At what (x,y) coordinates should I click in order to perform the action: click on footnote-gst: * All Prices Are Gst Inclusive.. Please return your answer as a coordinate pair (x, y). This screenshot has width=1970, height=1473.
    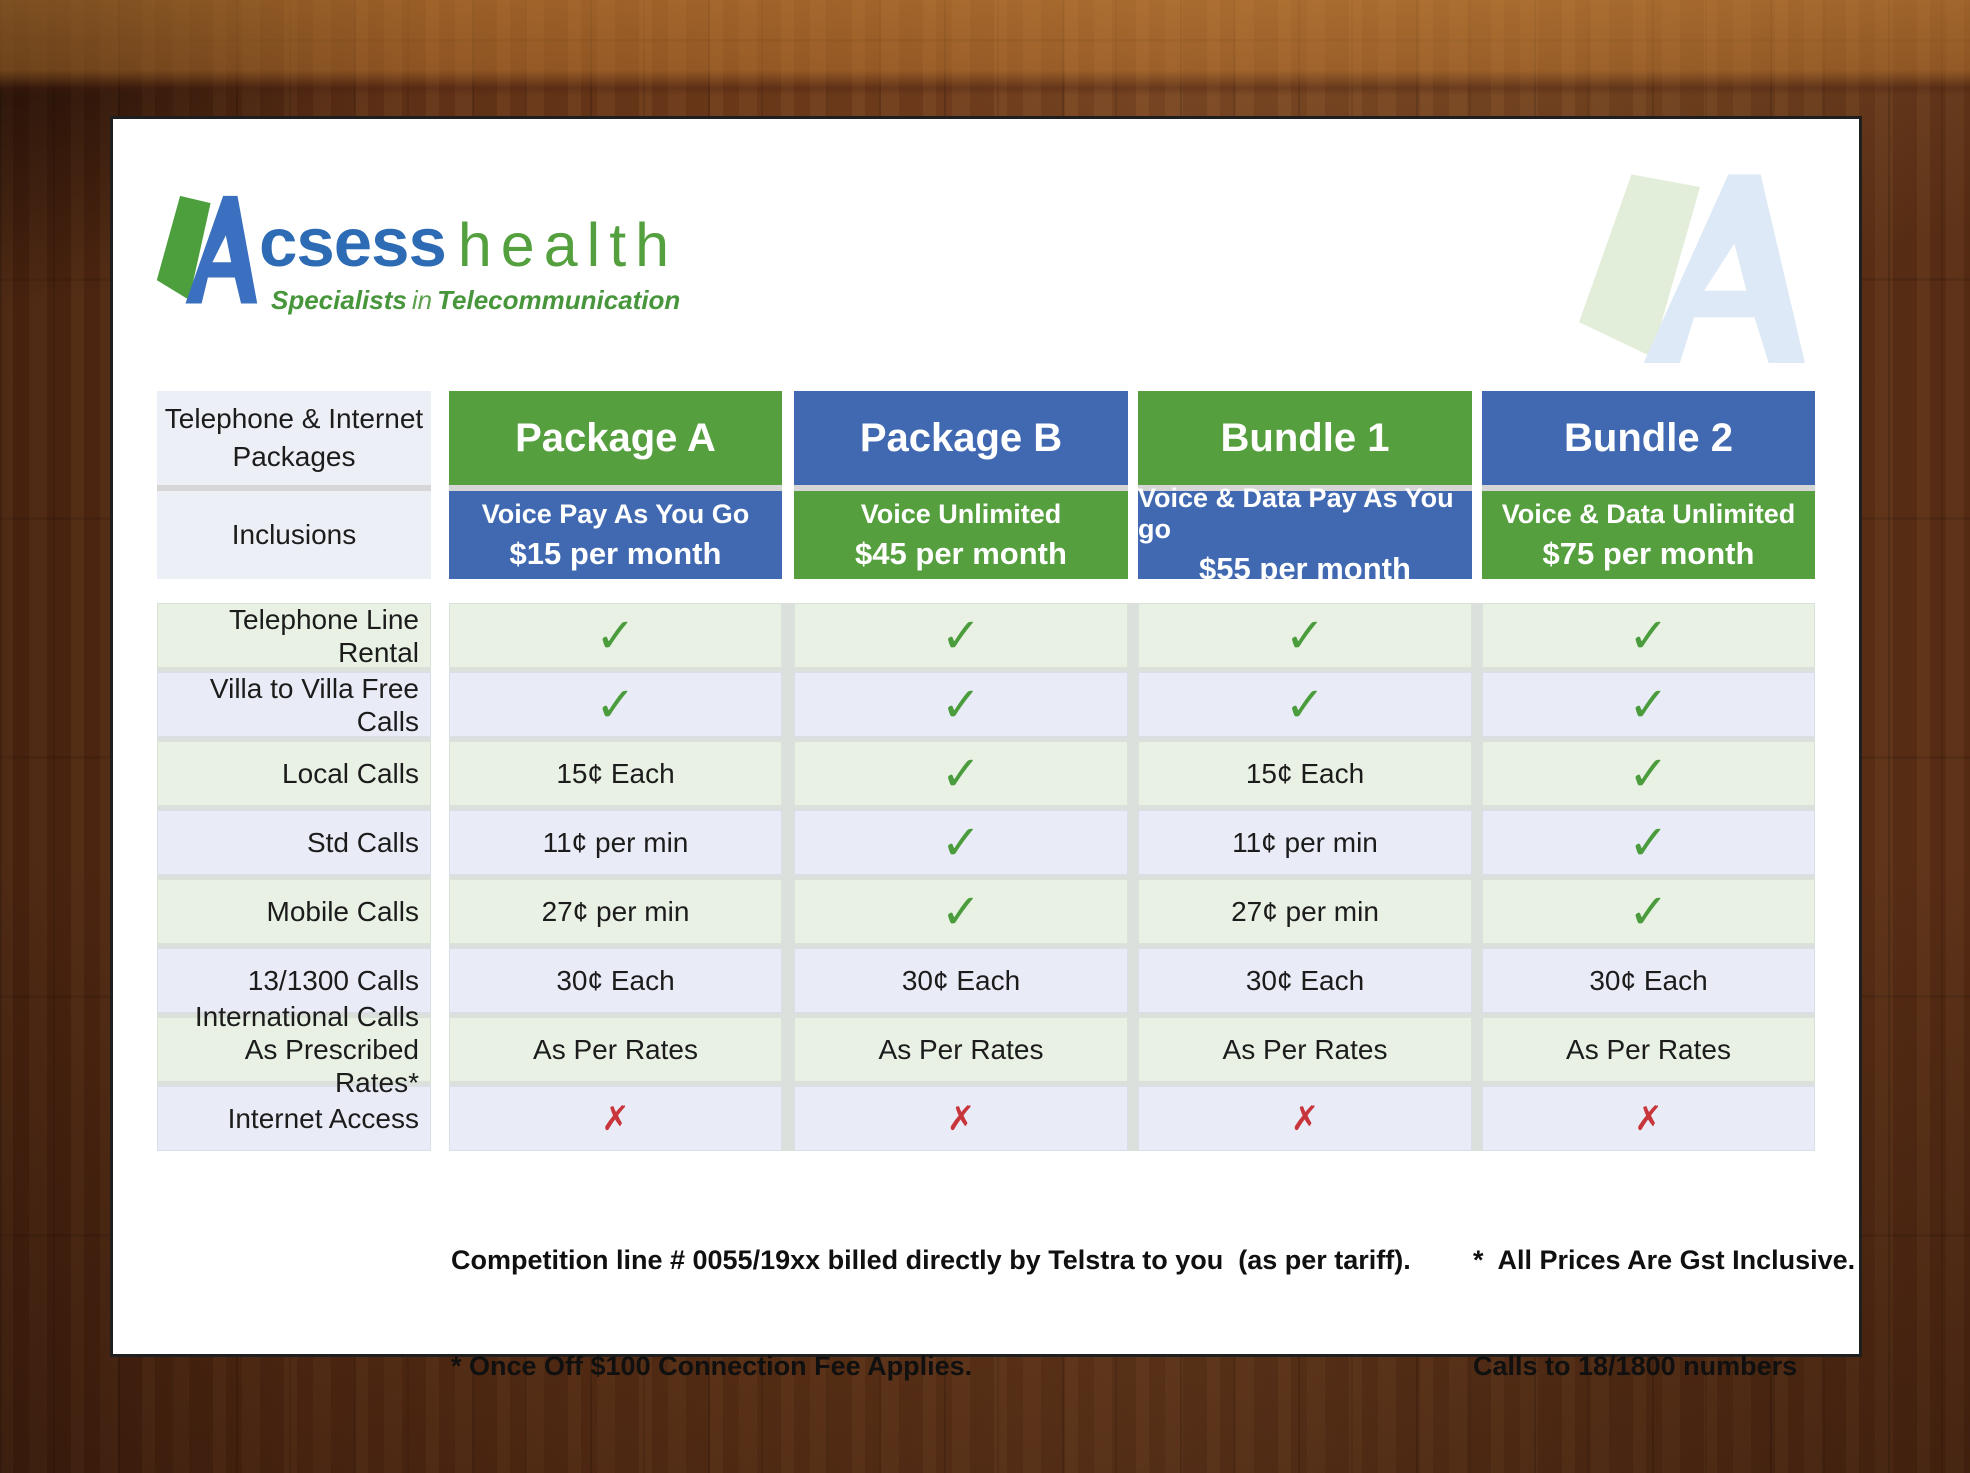
    Looking at the image, I should click on (1664, 1260).